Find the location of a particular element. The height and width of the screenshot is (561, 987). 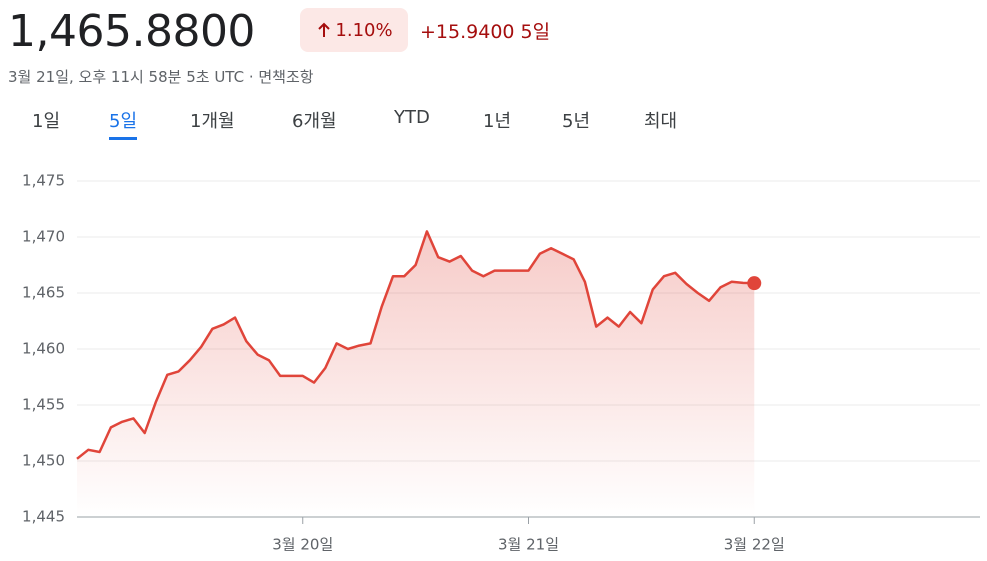

range-tab: 1년 is located at coordinates (497, 121).